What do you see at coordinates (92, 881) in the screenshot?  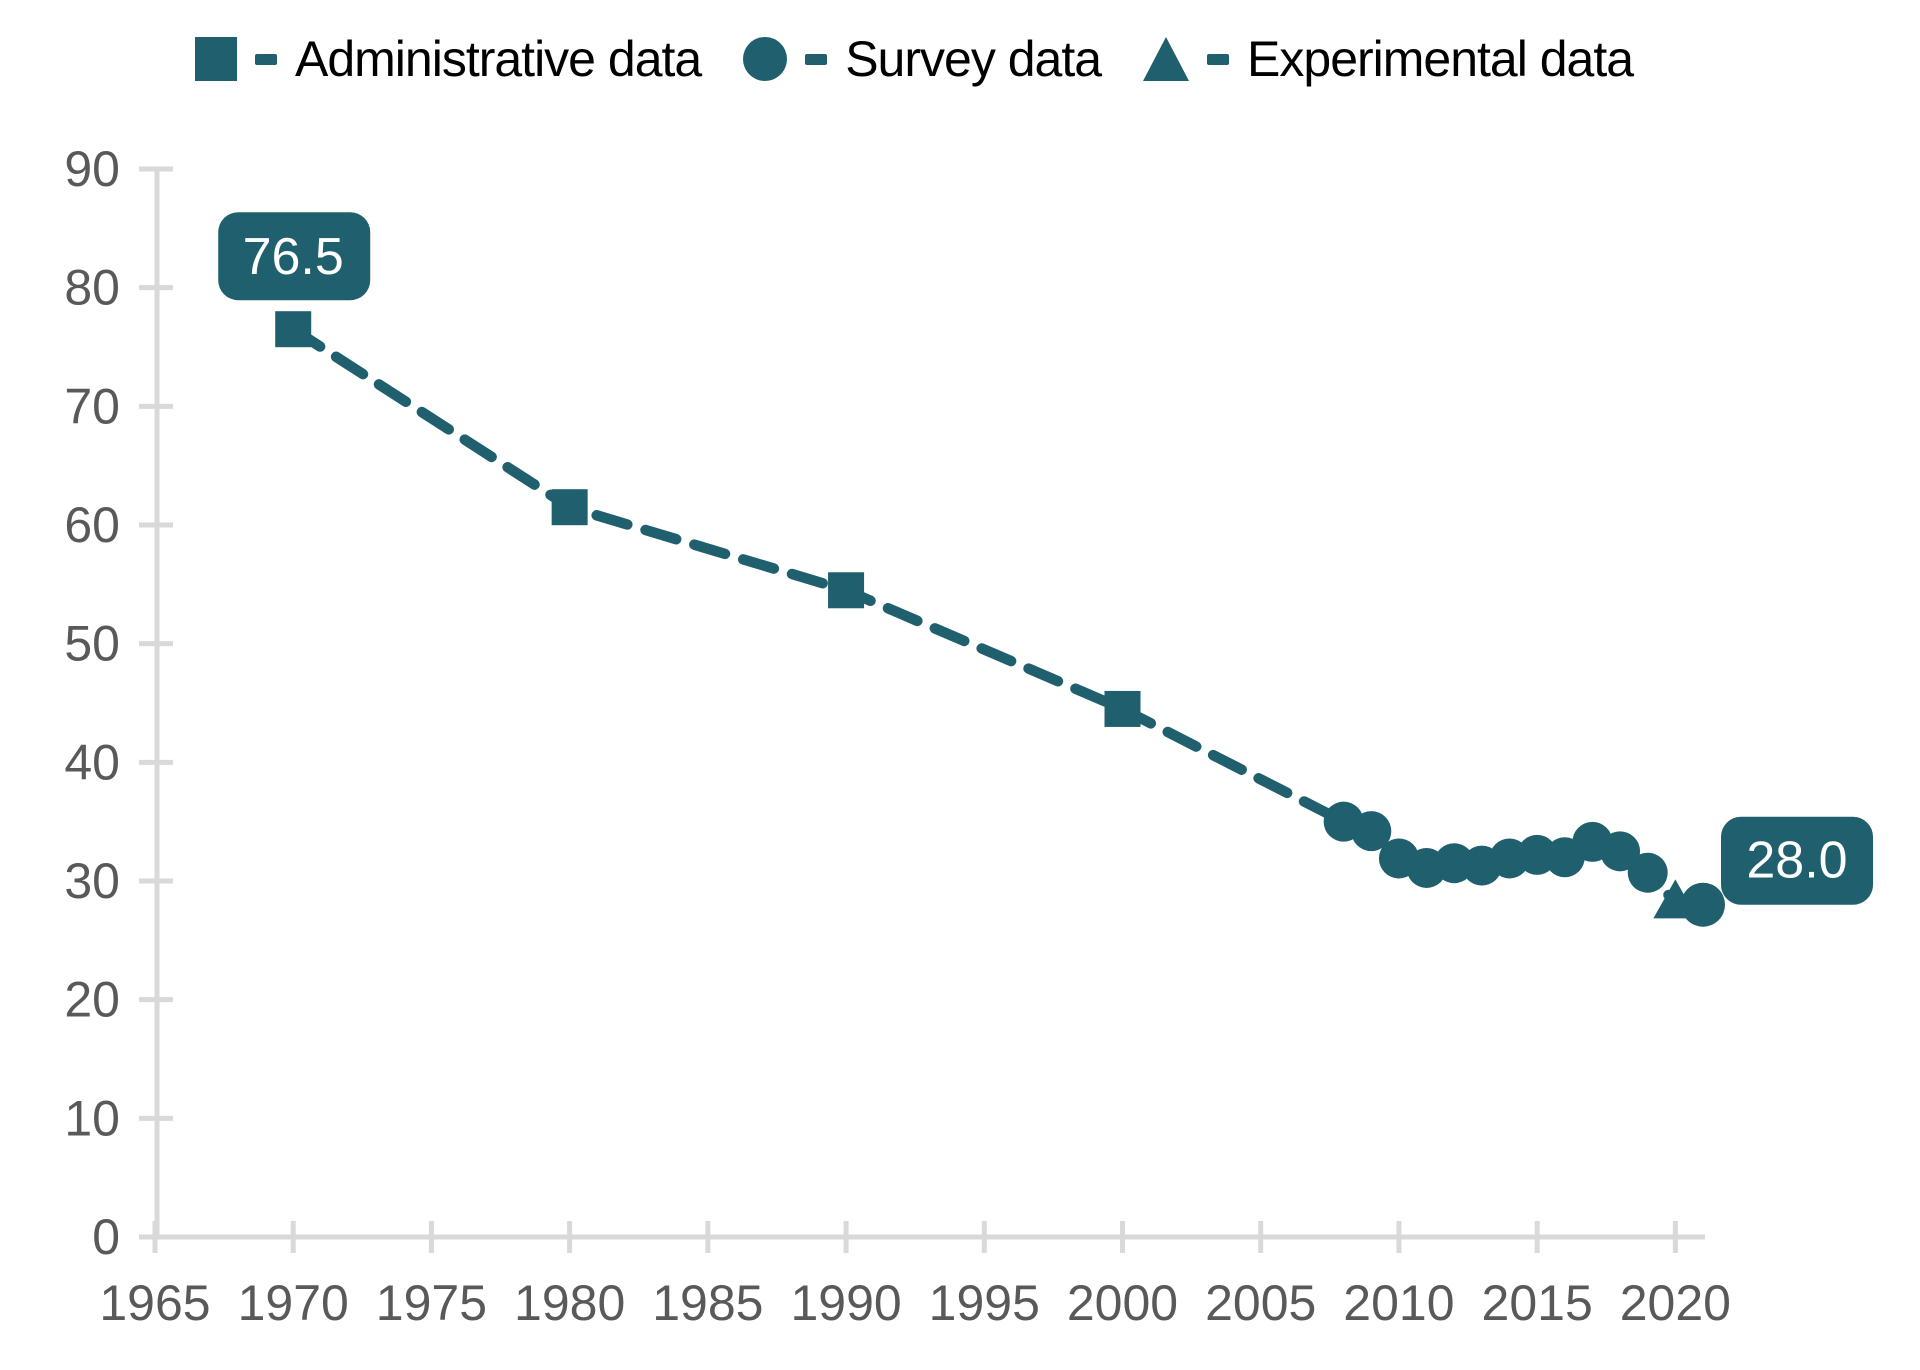 I see `y-tick-label: 30` at bounding box center [92, 881].